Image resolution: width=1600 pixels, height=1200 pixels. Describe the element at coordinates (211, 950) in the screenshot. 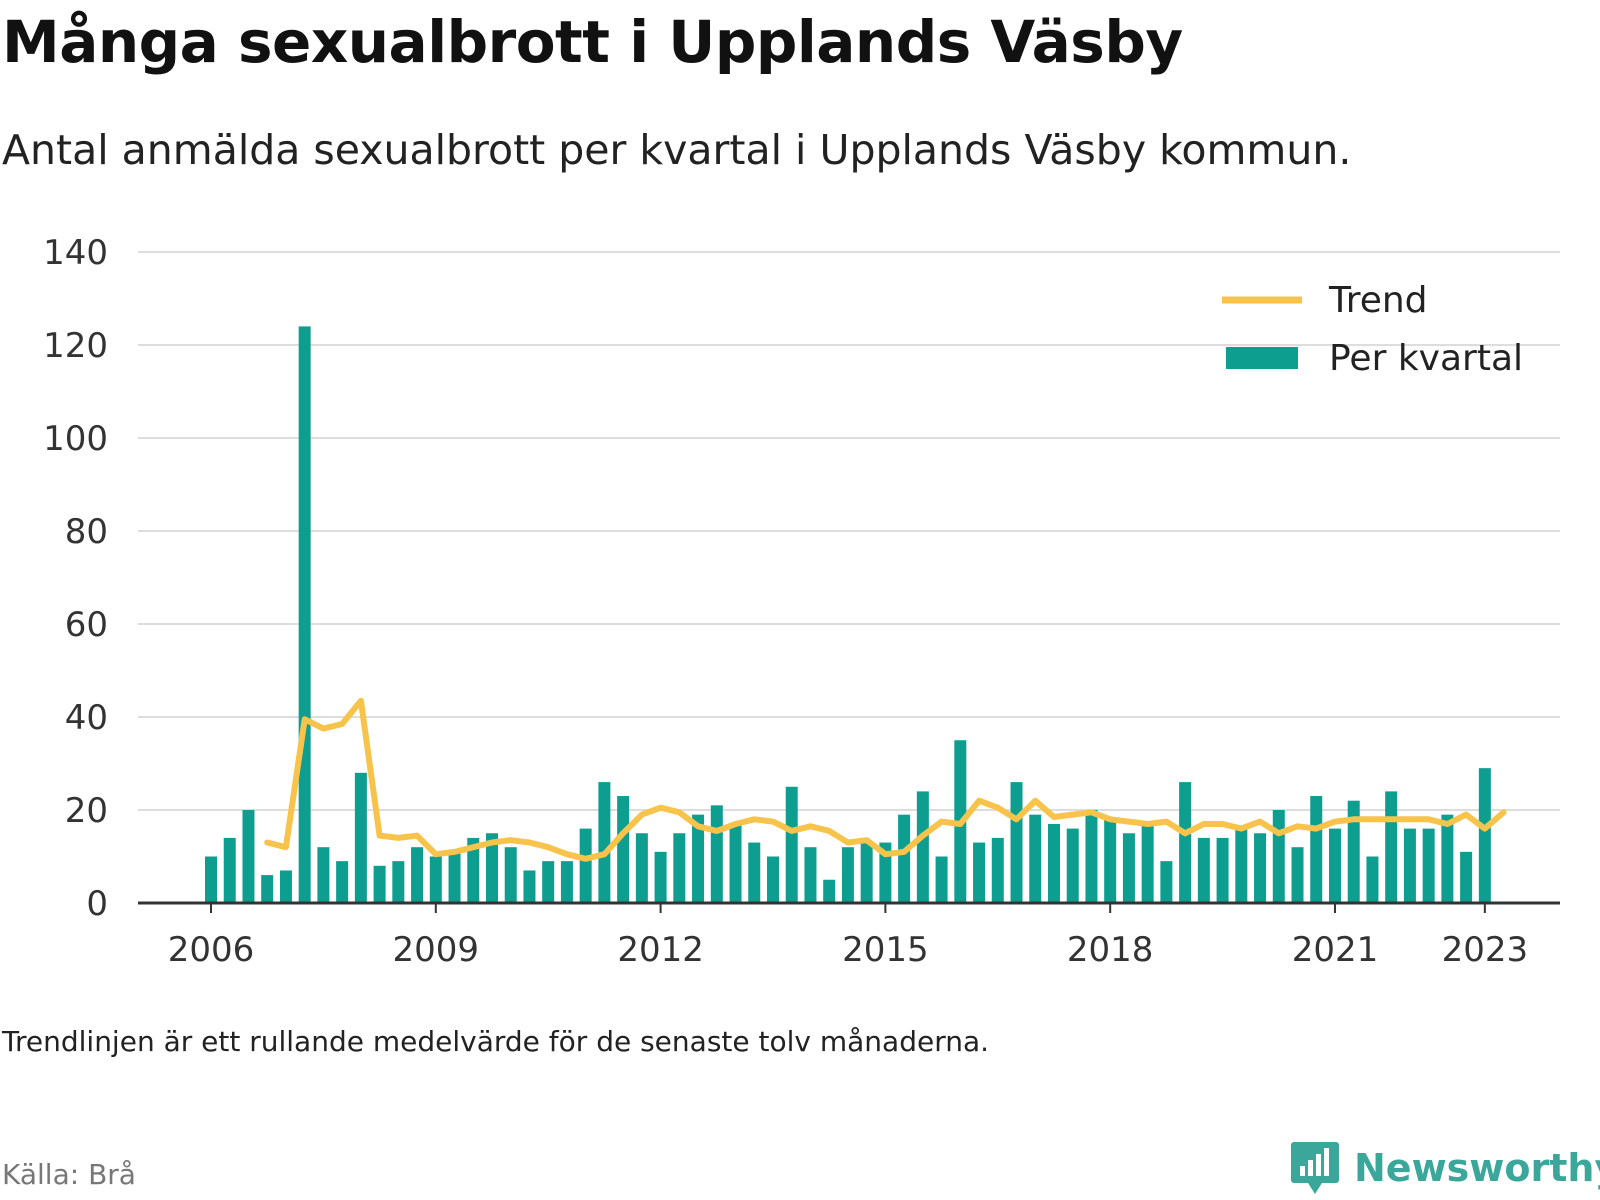

I see `x-tick-label: 2006` at that location.